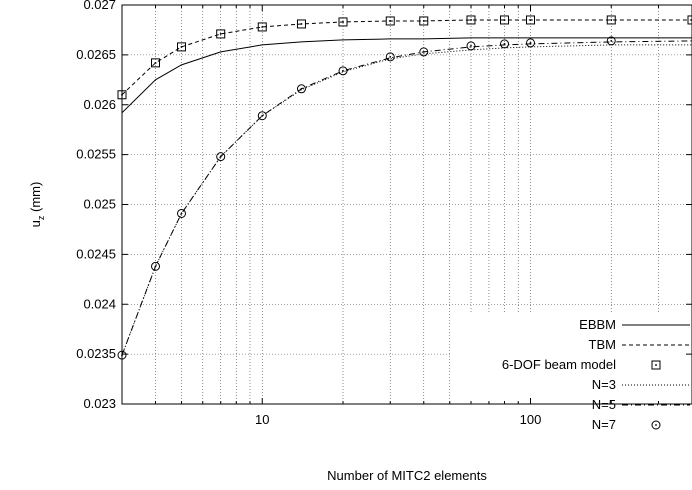  I want to click on y-tick-label: 0.0245, so click(96, 253).